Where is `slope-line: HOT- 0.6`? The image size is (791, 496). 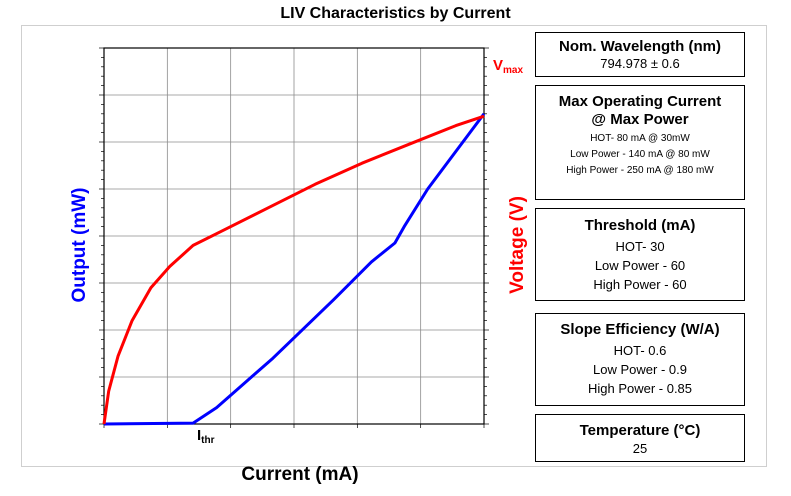 slope-line: HOT- 0.6 is located at coordinates (640, 350).